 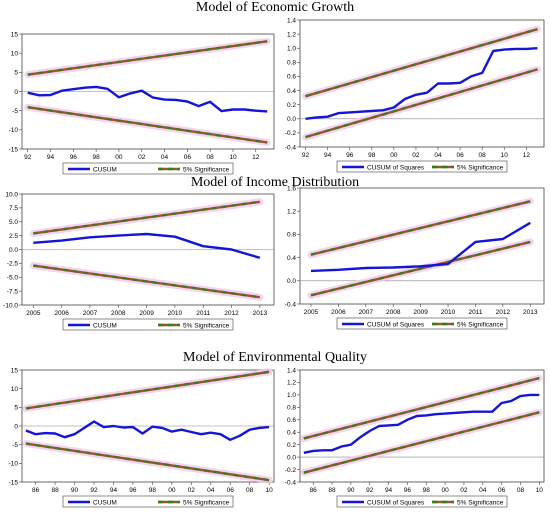 I want to click on x-tick-label: 02, so click(x=416, y=155).